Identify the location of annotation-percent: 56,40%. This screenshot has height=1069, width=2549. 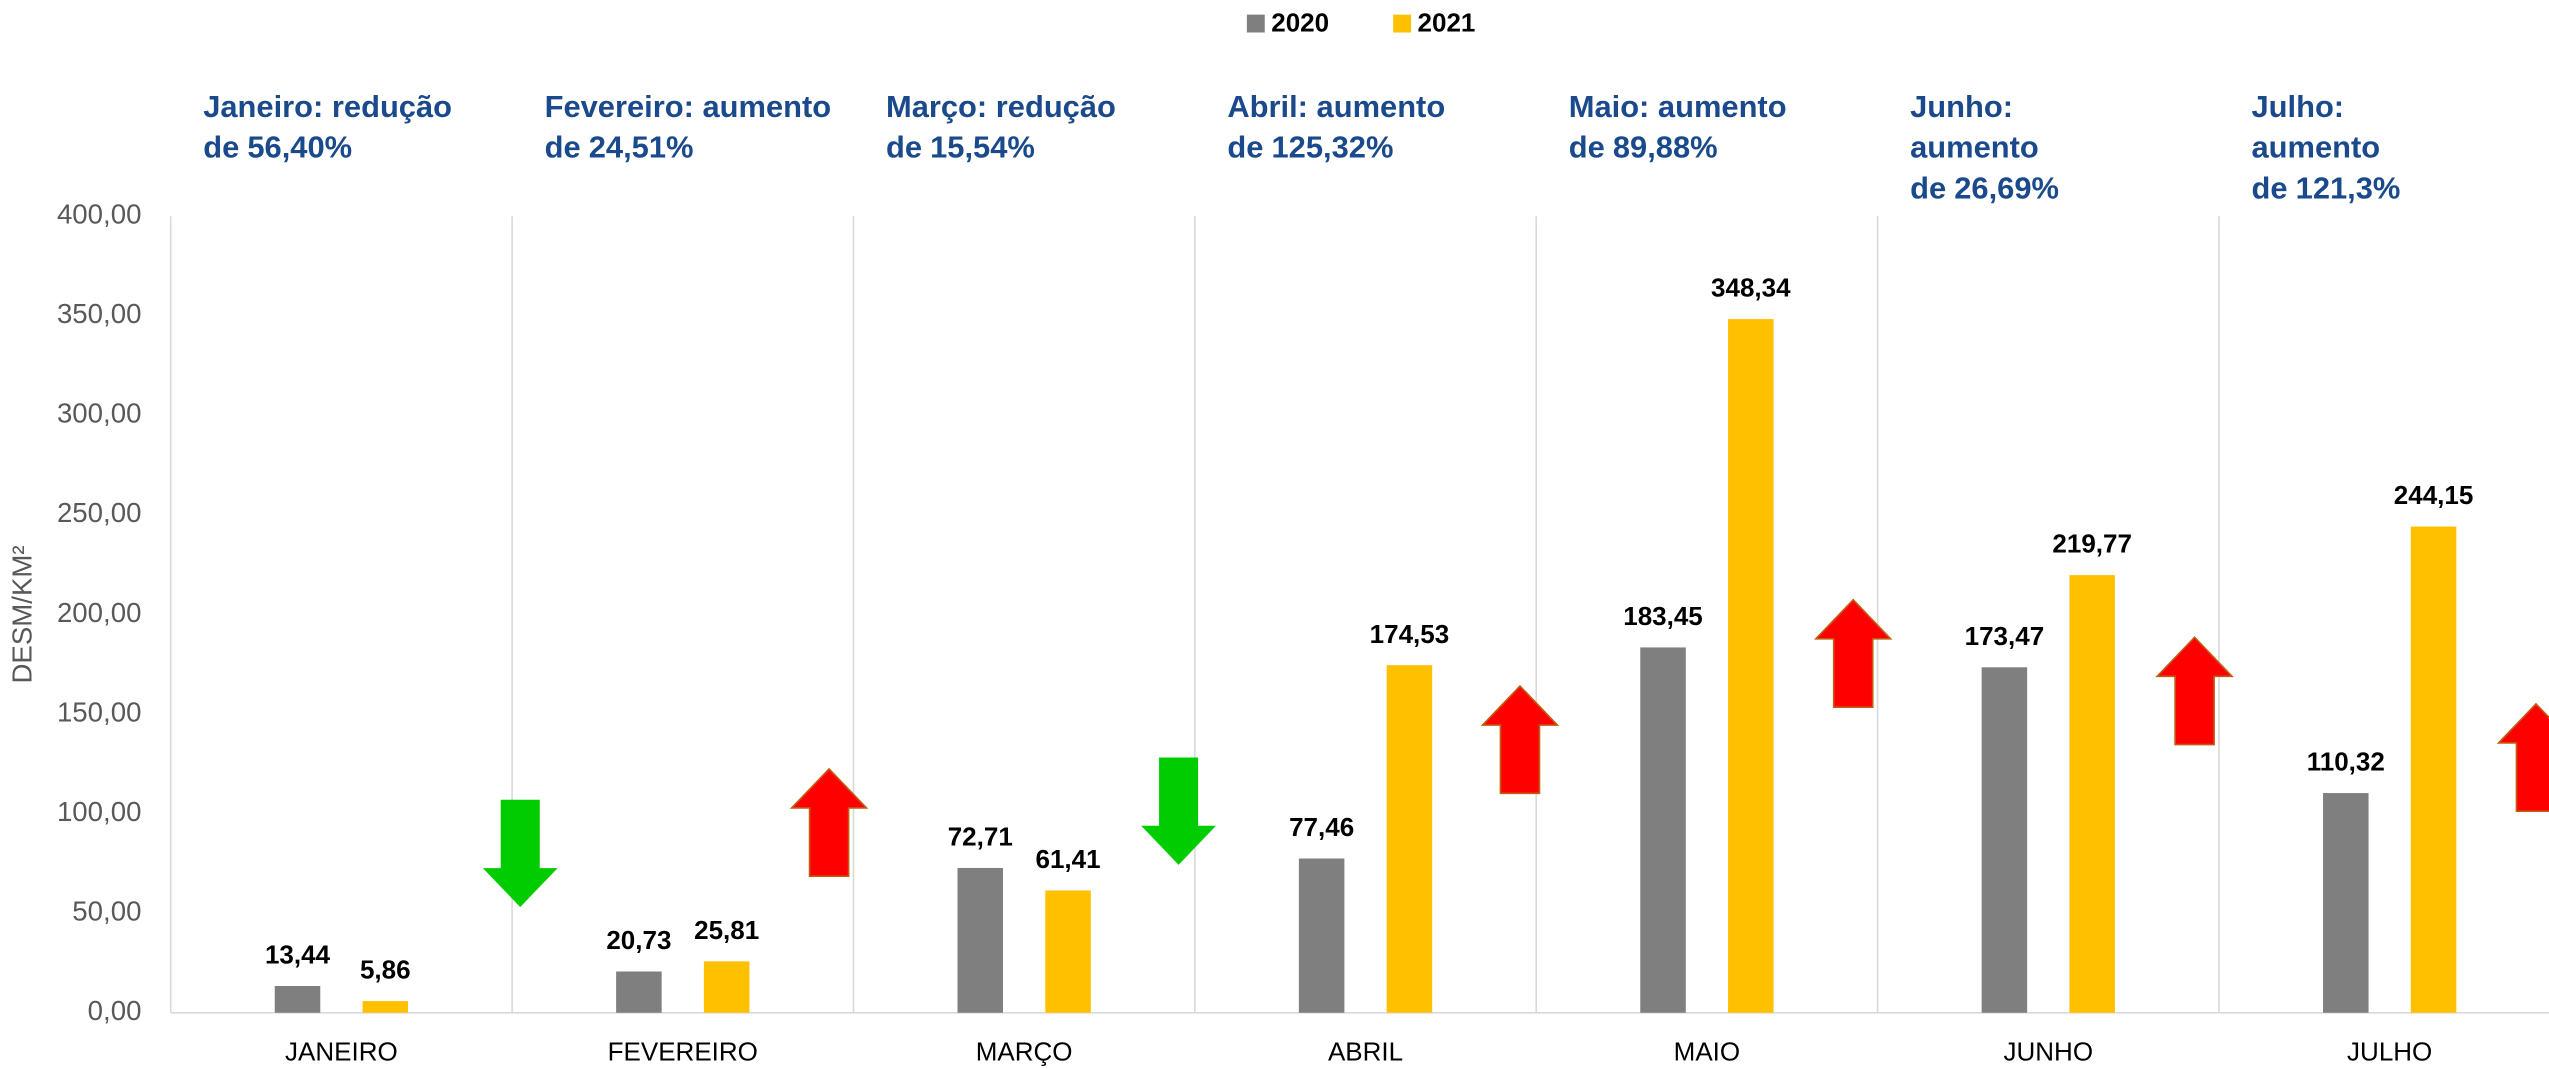
(299, 147).